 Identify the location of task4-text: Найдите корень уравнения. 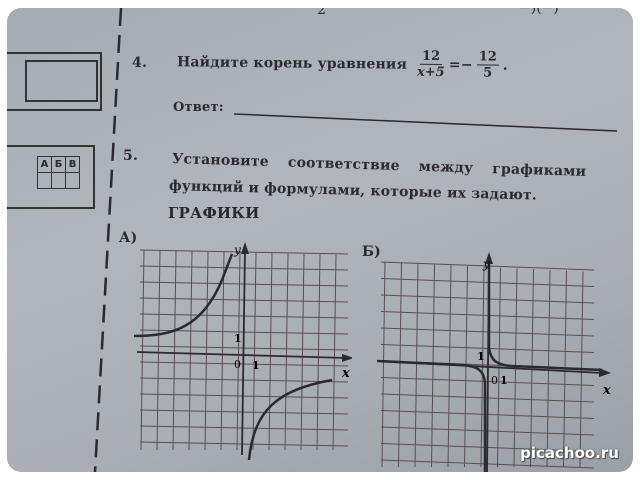
(292, 63).